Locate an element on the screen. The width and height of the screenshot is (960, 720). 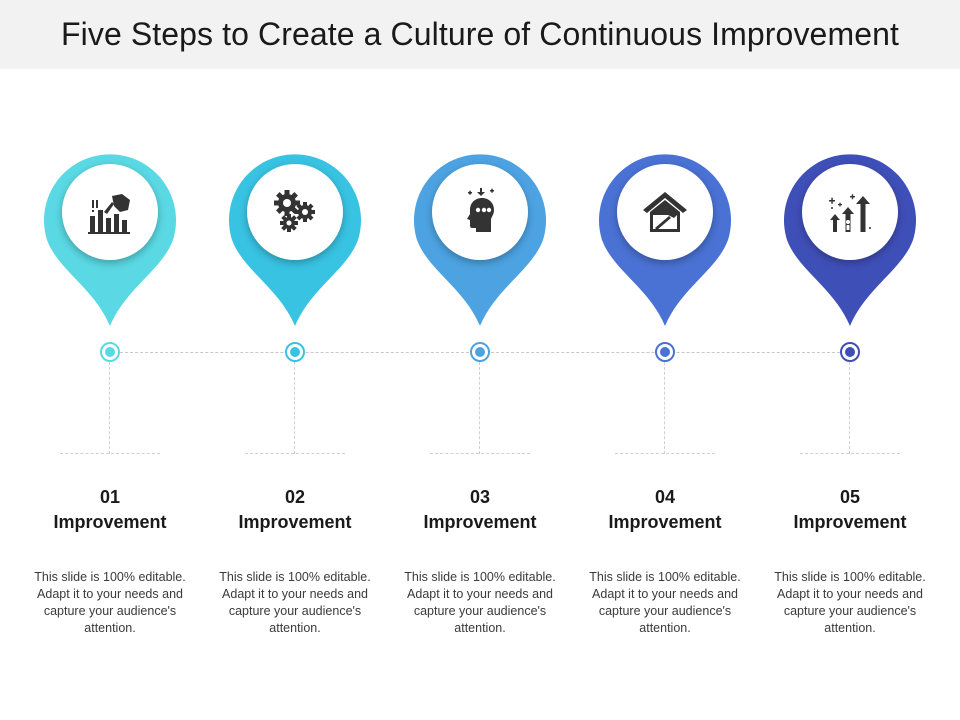
growth-arrows-icon is located at coordinates (850, 213).